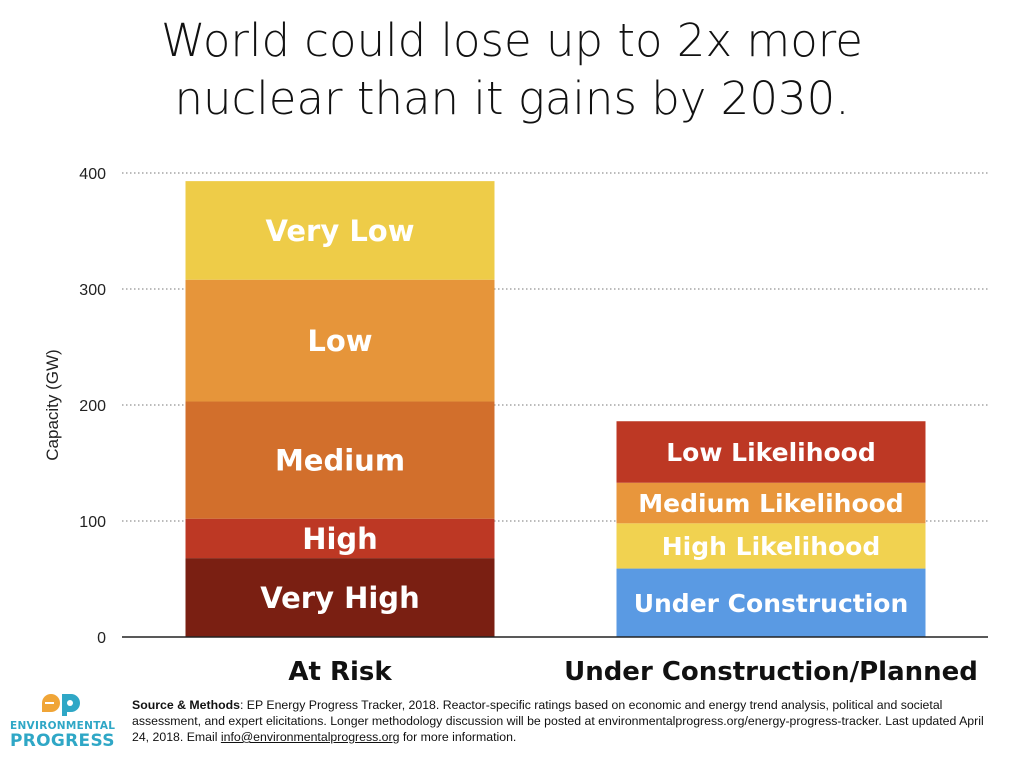  I want to click on bar-segment-label: High, so click(340, 539).